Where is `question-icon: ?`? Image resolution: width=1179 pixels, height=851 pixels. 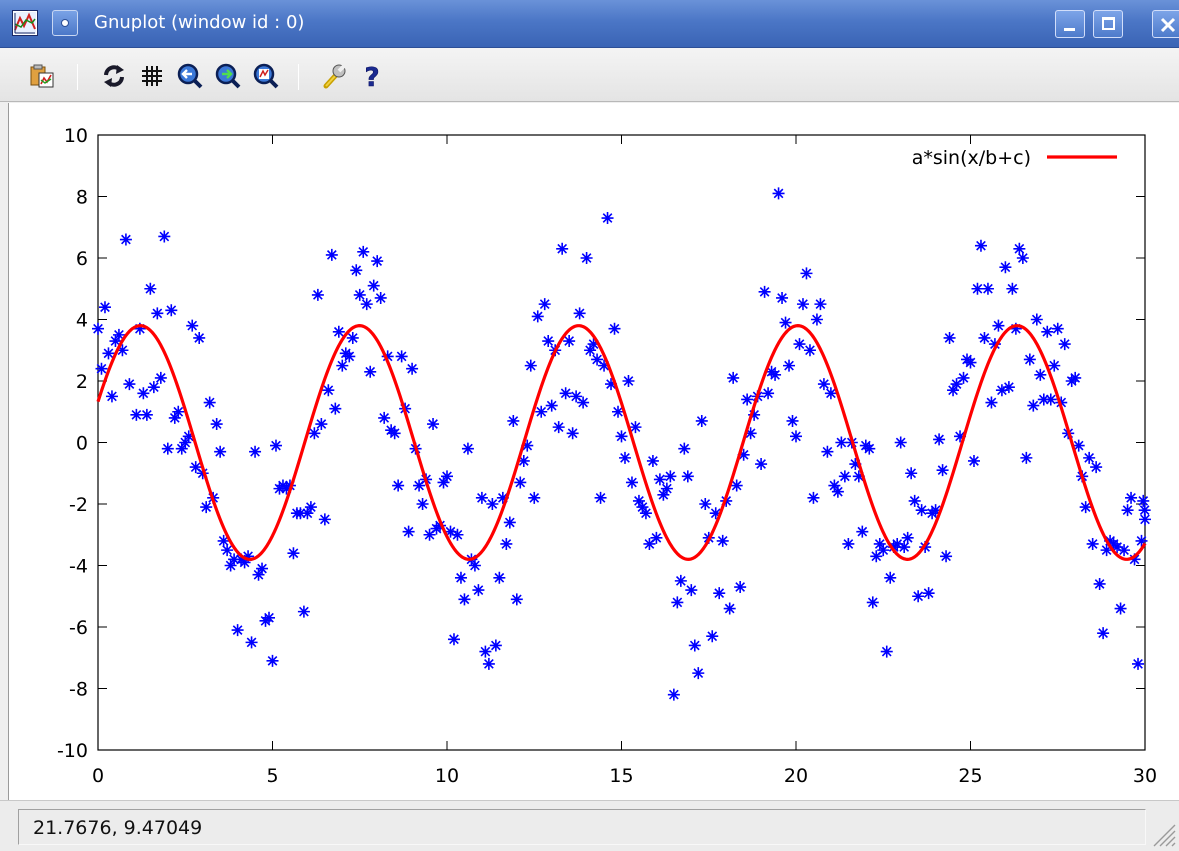
question-icon: ? is located at coordinates (372, 78).